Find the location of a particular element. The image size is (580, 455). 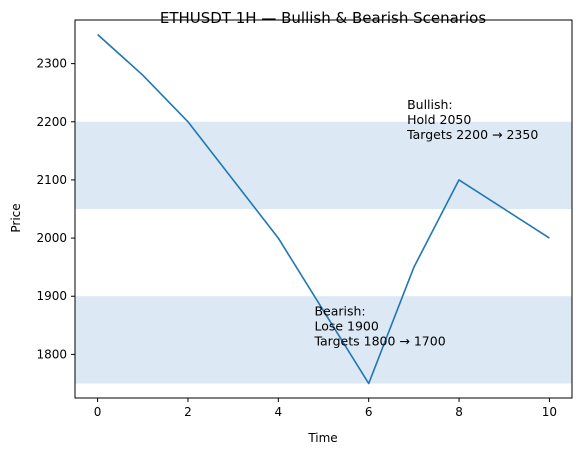

x-tick-label: 8 is located at coordinates (459, 412).